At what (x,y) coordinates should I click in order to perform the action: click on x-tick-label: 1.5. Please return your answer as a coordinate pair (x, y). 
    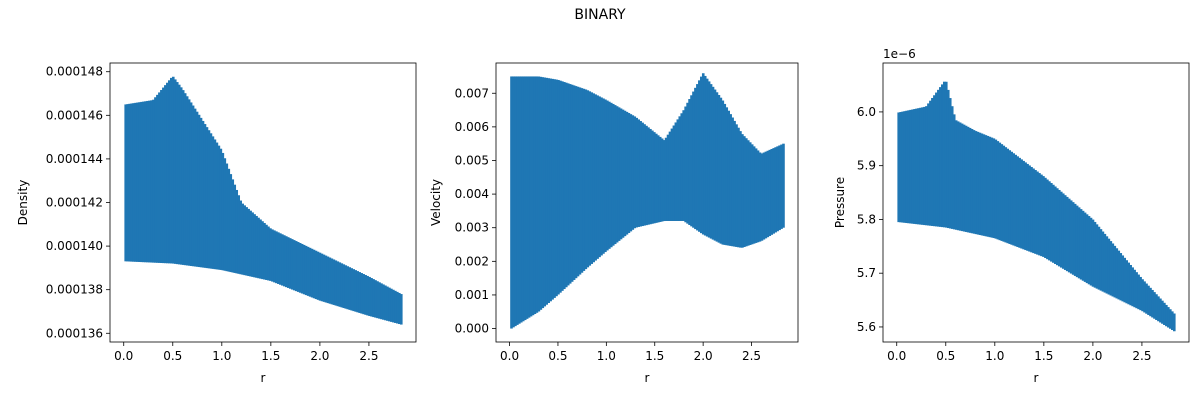
    Looking at the image, I should click on (1043, 356).